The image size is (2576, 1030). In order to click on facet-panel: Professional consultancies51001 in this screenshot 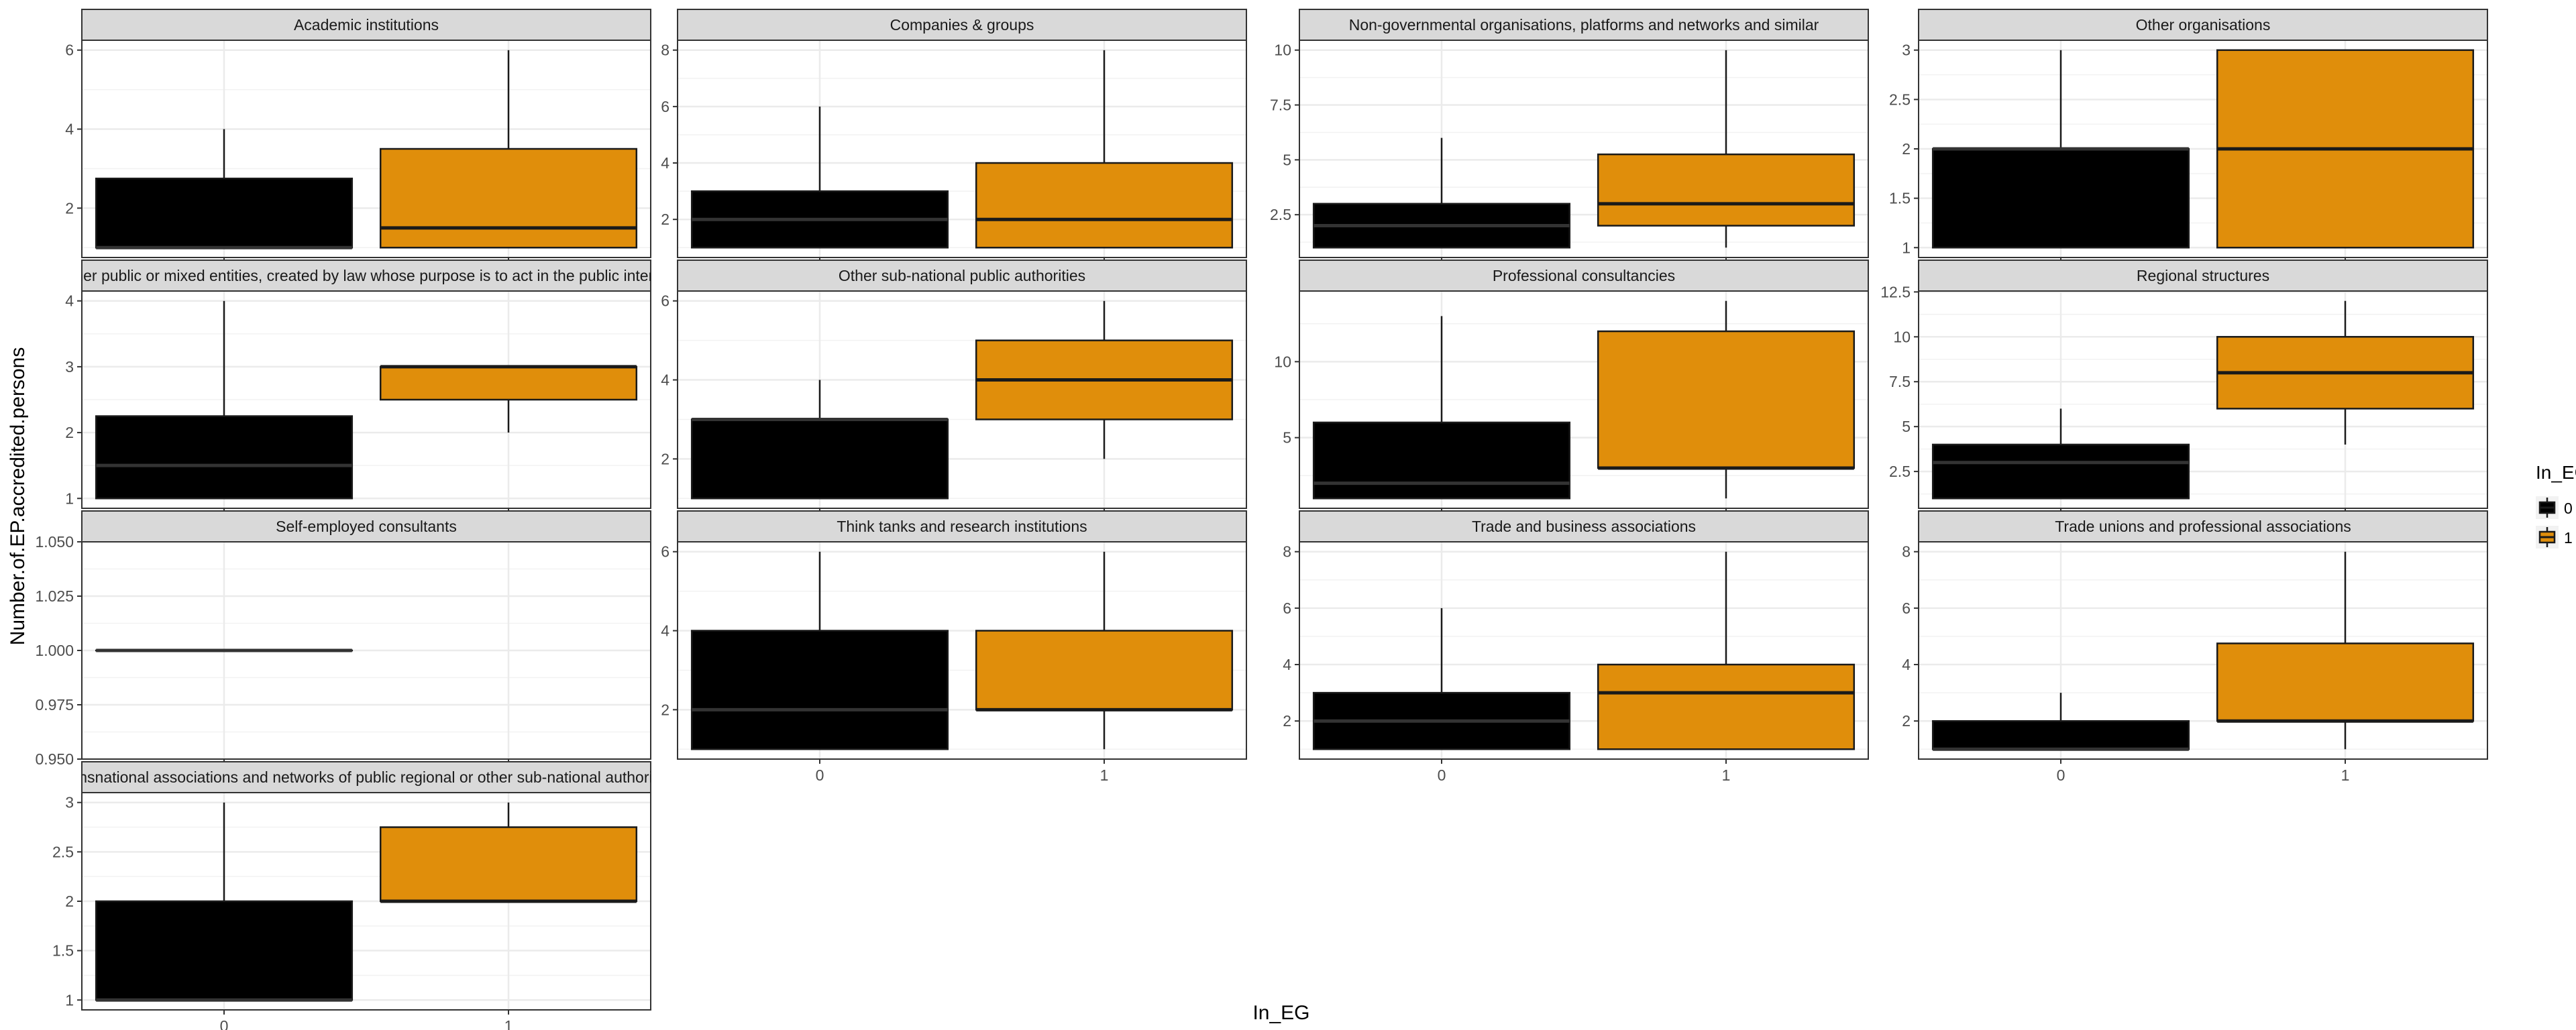, I will do `click(1571, 396)`.